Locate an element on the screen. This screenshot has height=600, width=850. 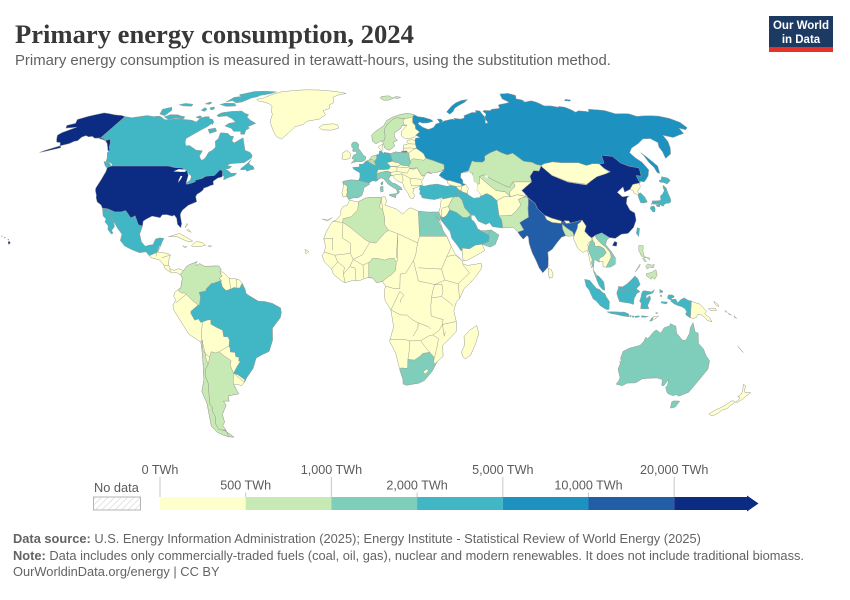
svg-text: 2,000 TWh is located at coordinates (416, 486).